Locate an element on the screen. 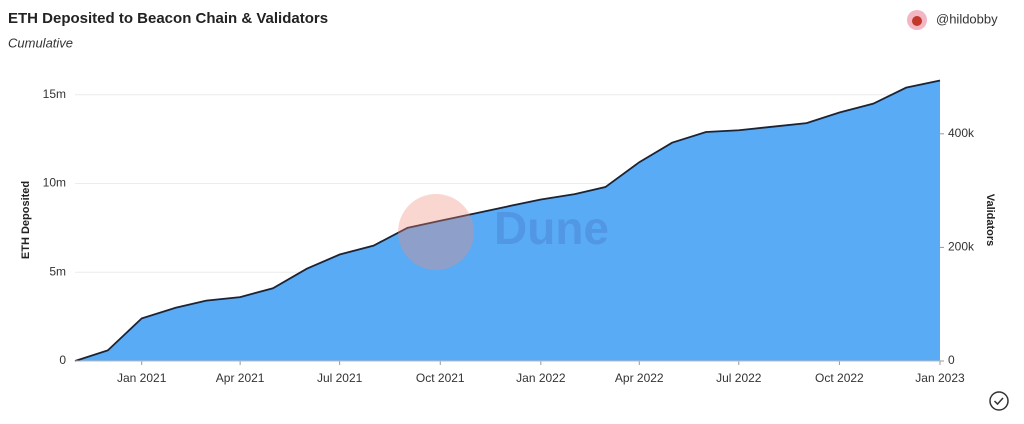 Image resolution: width=1024 pixels, height=424 pixels. avatar-face is located at coordinates (917, 21).